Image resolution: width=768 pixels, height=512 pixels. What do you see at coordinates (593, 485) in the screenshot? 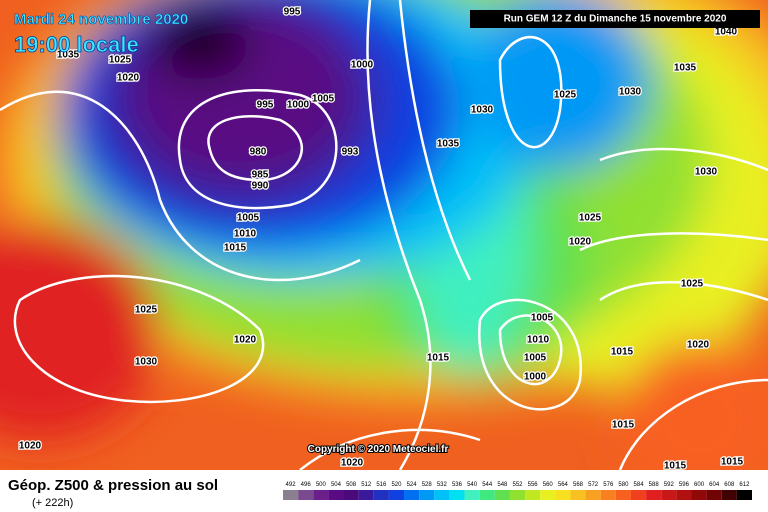
I see `scale-label: 572` at bounding box center [593, 485].